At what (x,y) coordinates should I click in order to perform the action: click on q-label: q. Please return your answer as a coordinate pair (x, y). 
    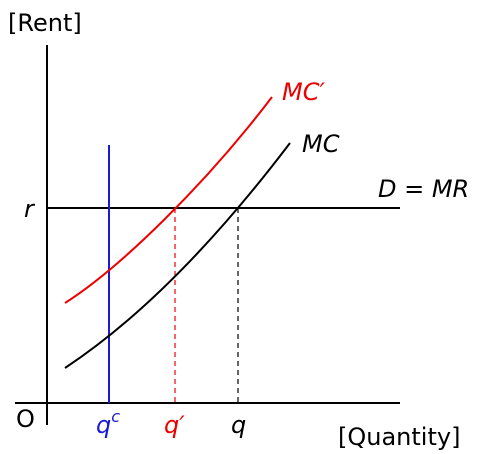
    Looking at the image, I should click on (238, 425).